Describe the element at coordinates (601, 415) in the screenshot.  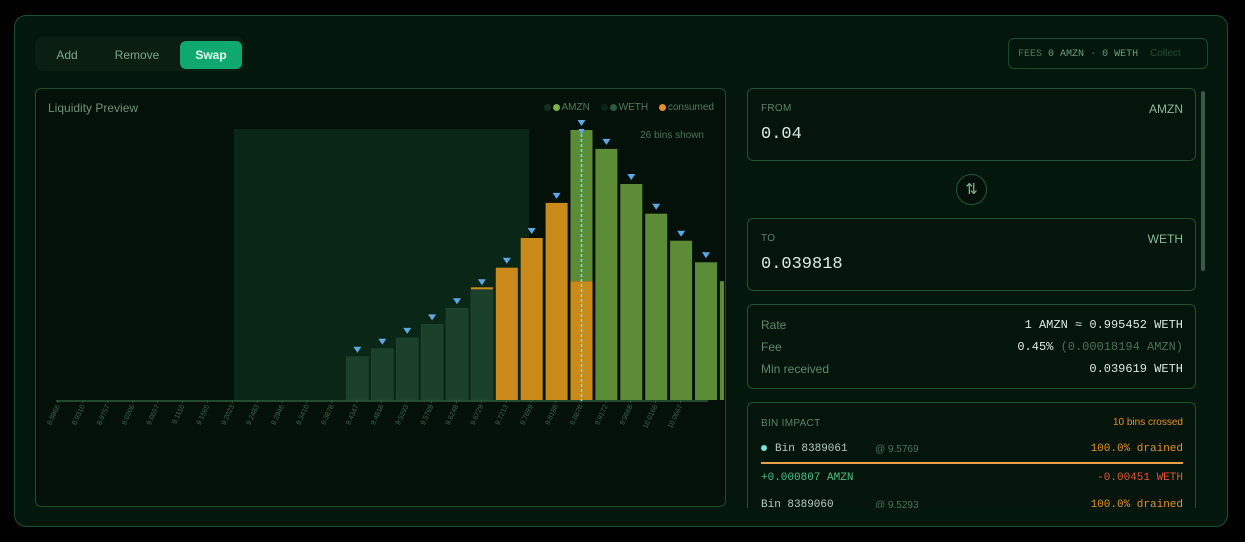
I see `x-tick-label: 9.9172` at that location.